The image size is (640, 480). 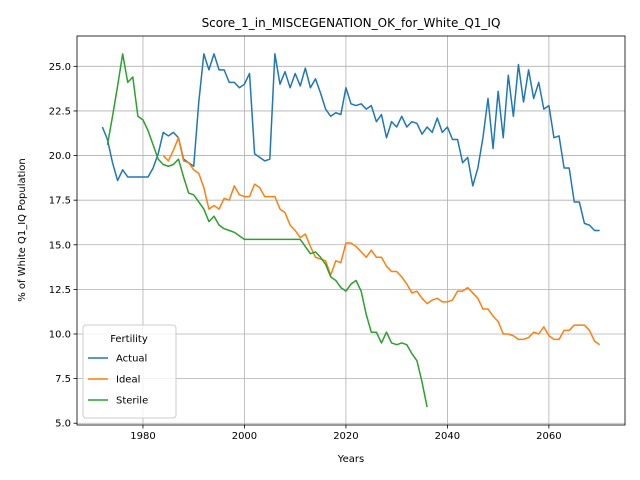 What do you see at coordinates (60, 156) in the screenshot?
I see `y-tick-label: 20.0` at bounding box center [60, 156].